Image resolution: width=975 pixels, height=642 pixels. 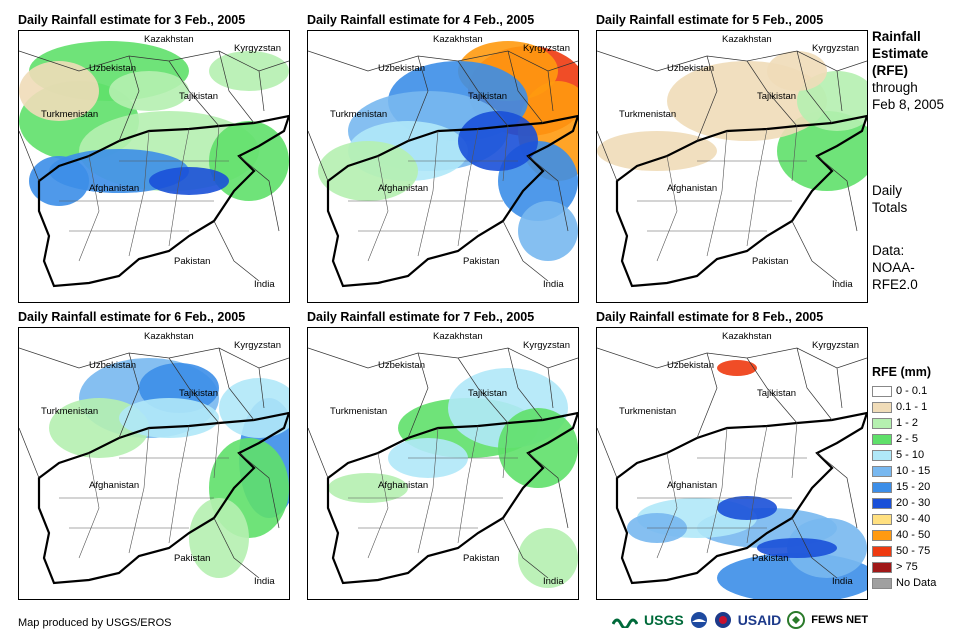 I want to click on legend-item: 0 - 0.1, so click(x=904, y=391).